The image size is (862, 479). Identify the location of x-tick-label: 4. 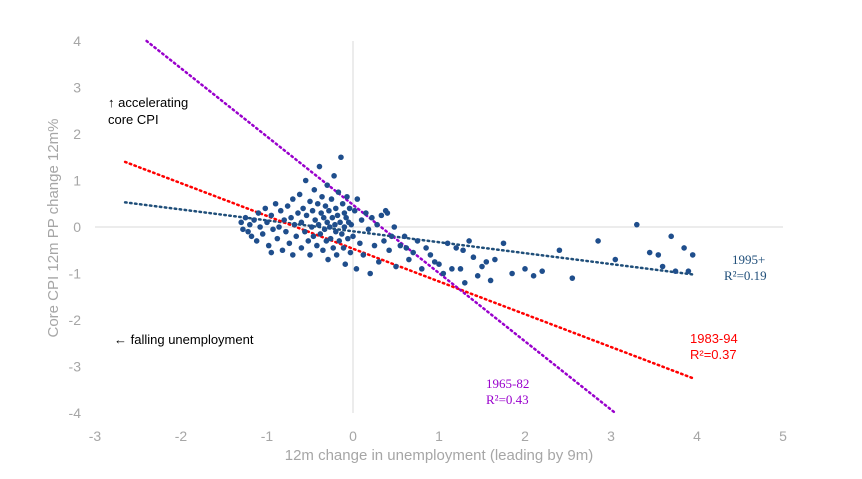
(697, 436).